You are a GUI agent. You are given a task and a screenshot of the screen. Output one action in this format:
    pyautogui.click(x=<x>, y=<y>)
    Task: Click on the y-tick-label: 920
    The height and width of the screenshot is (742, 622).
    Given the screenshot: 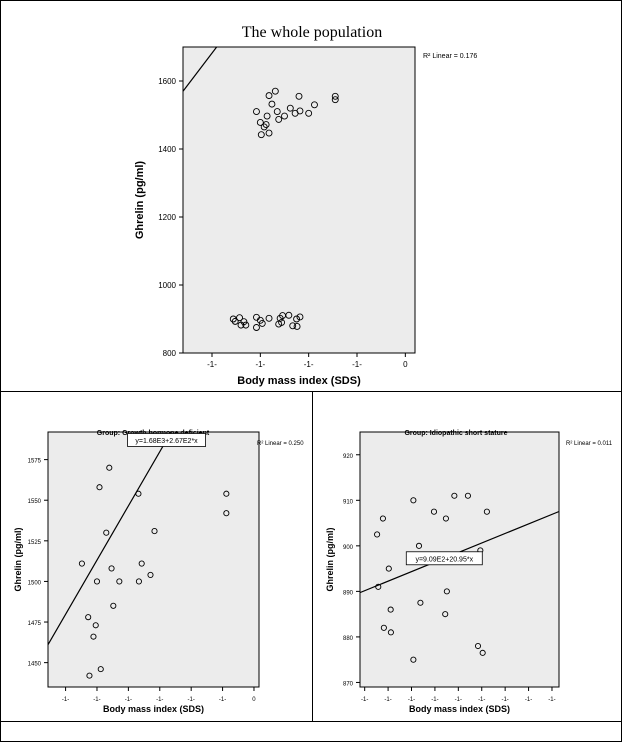 What is the action you would take?
    pyautogui.click(x=348, y=457)
    